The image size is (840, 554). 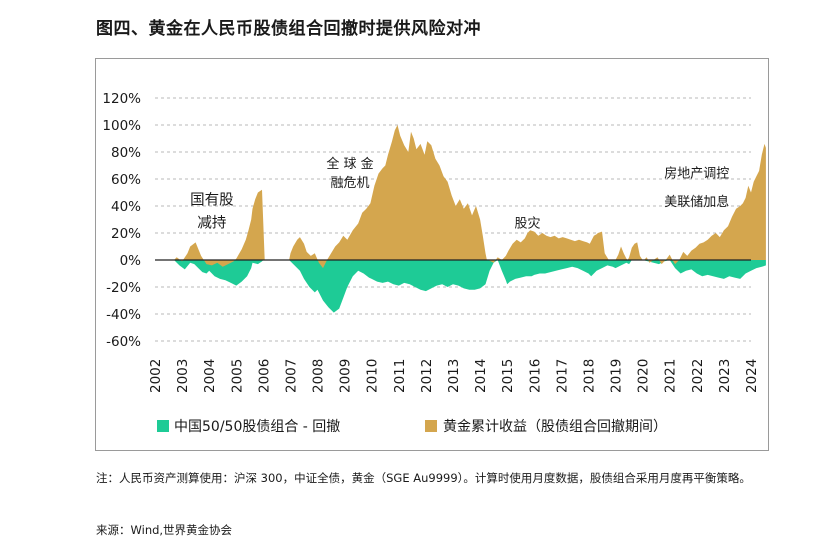 What do you see at coordinates (164, 530) in the screenshot?
I see `source-line: 来源：Wind,世界黄金协会` at bounding box center [164, 530].